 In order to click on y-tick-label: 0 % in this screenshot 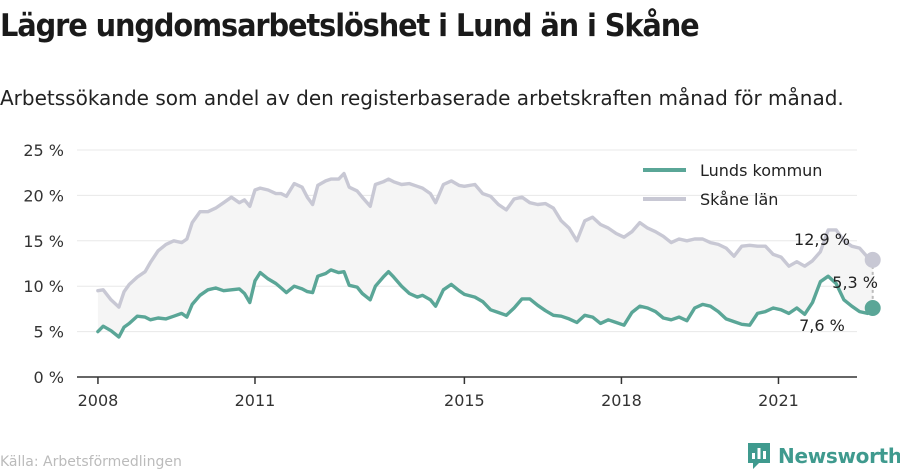, I will do `click(49, 377)`.